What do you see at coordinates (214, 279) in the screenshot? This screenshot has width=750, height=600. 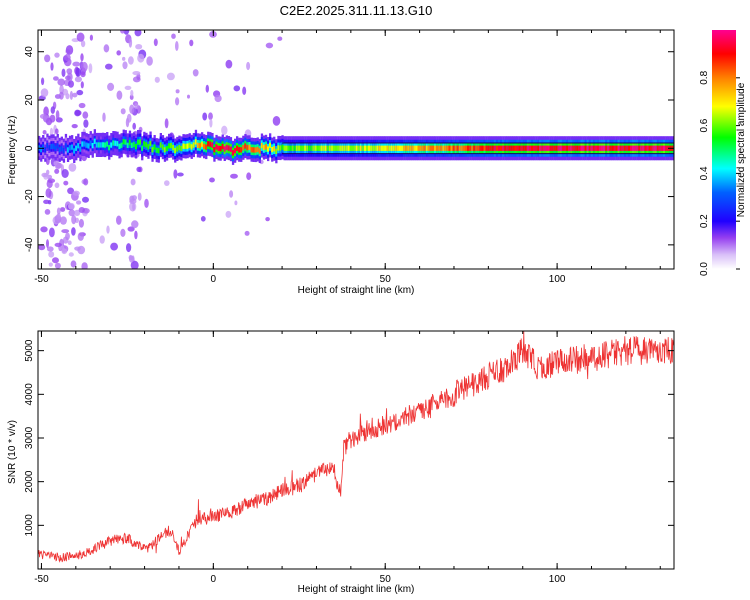 I see `x-tick-label: 0` at bounding box center [214, 279].